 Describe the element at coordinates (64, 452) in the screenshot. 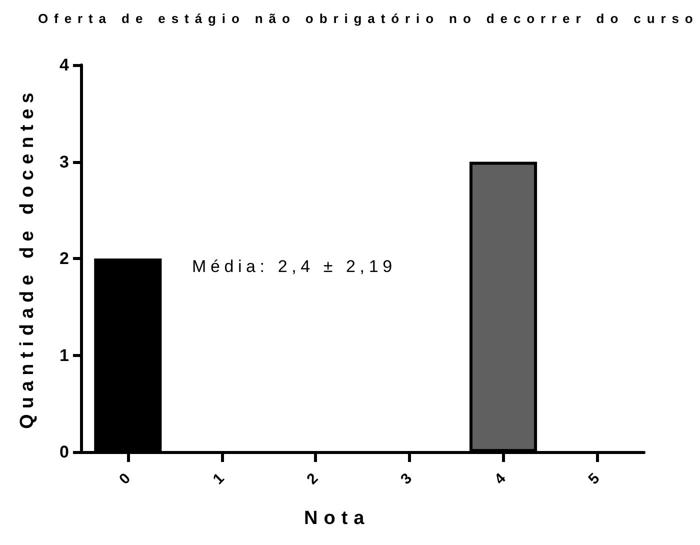

I see `y-tick-label: 0` at that location.